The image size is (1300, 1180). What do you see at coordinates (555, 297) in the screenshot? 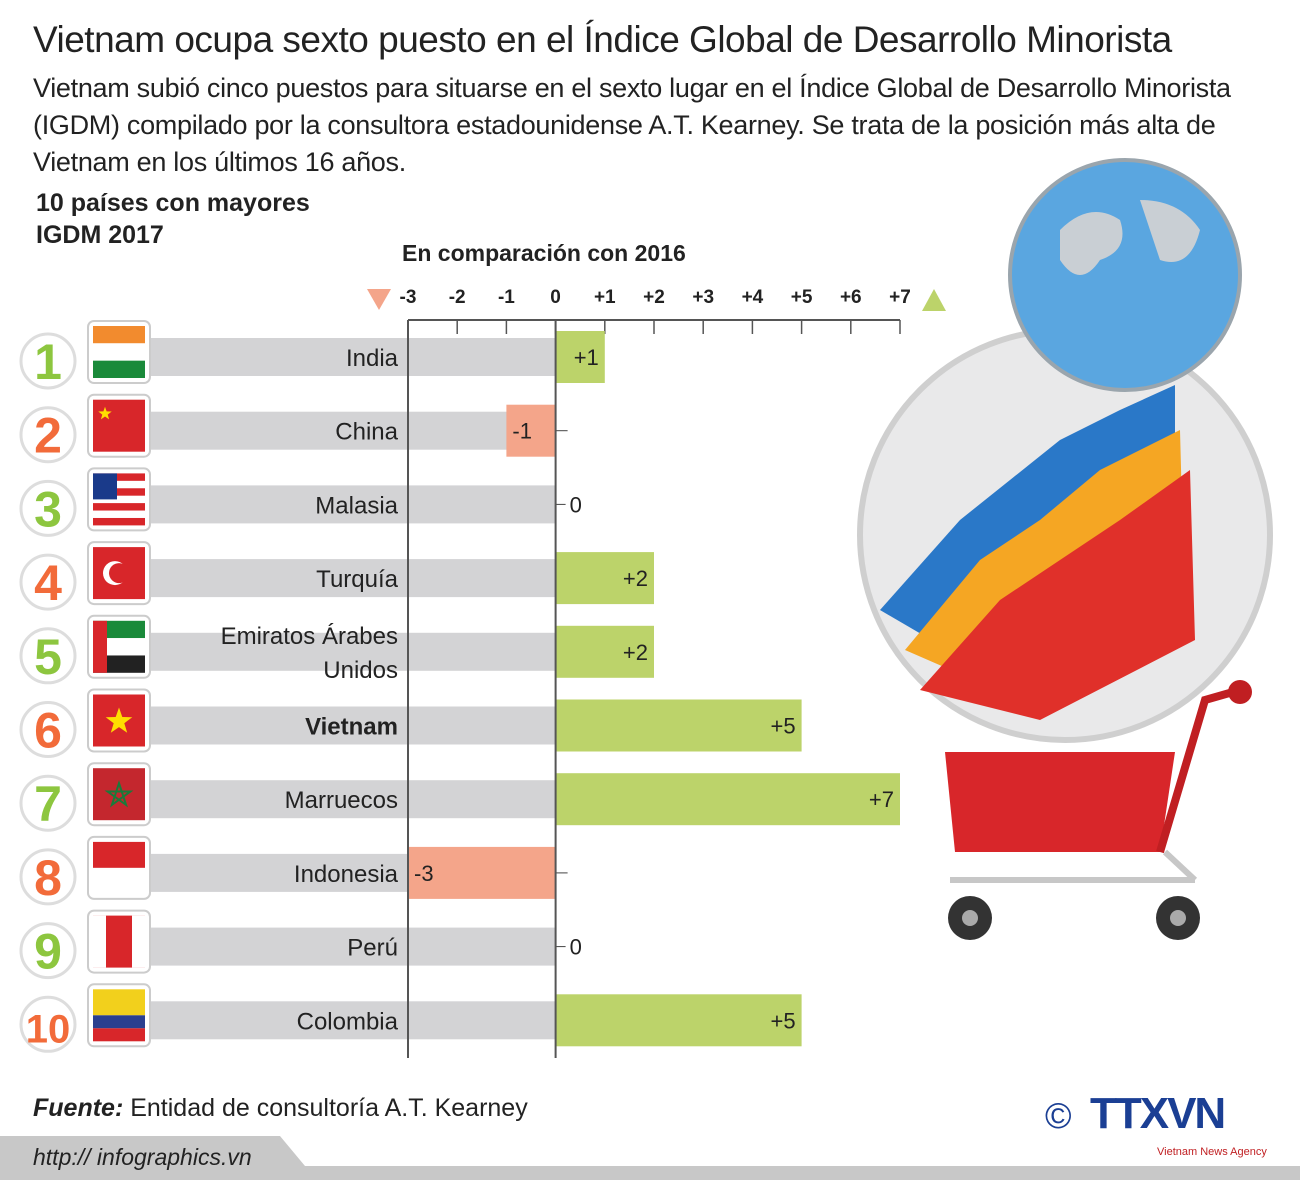
I see `tick-label: 0` at bounding box center [555, 297].